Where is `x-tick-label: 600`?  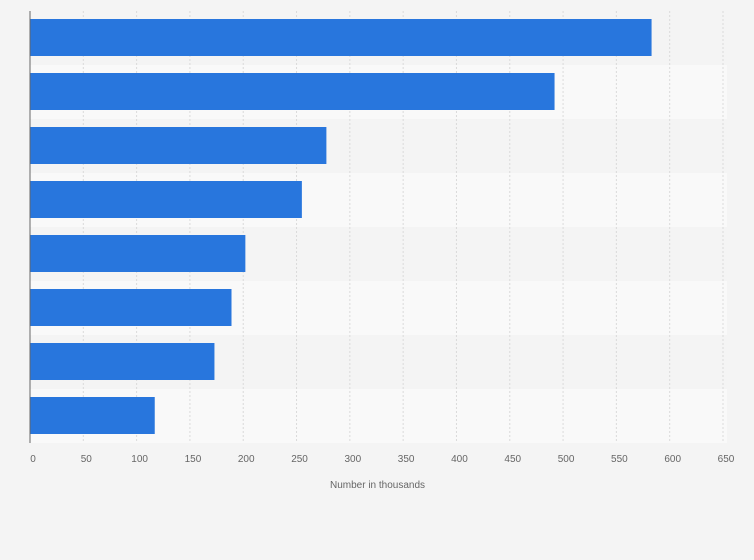
x-tick-label: 600 is located at coordinates (672, 459).